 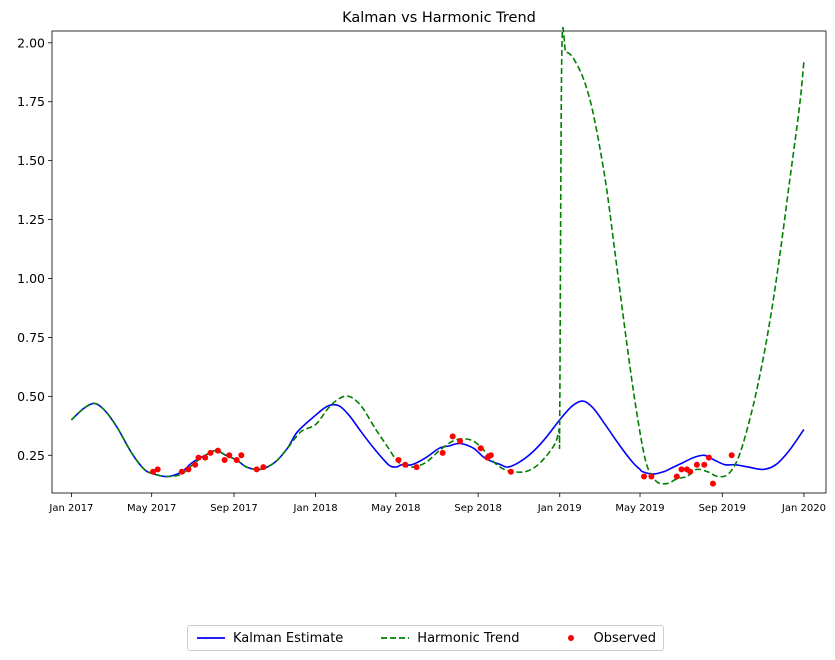 I want to click on legend-item-observed: Observed, so click(x=606, y=638).